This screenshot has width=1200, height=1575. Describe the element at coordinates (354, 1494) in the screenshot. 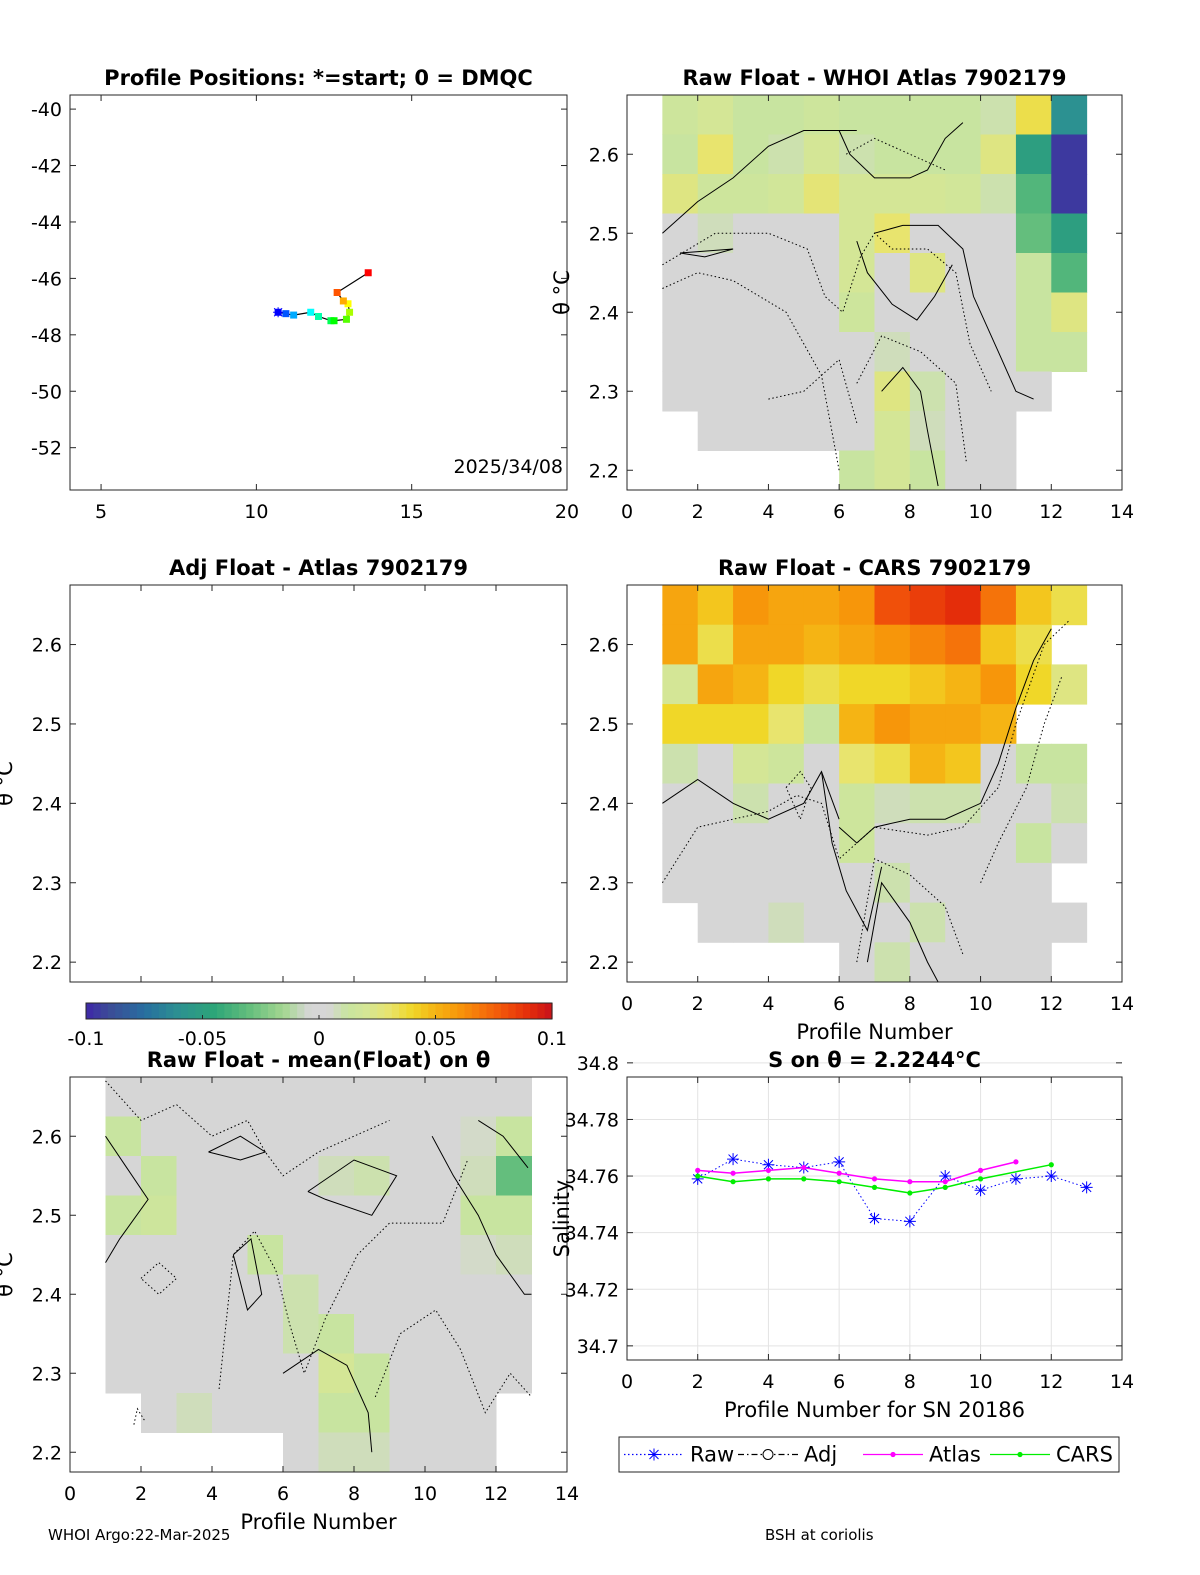

I see `mean-xtick-label: 8` at that location.